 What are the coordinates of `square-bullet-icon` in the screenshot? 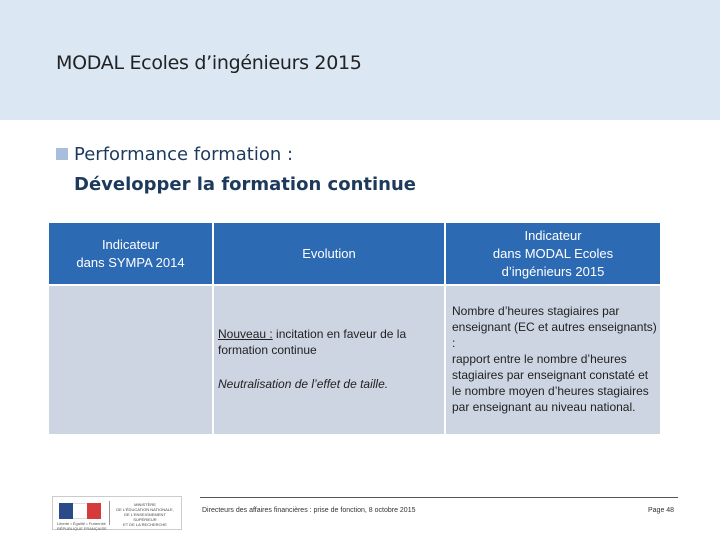 It's located at (62, 153).